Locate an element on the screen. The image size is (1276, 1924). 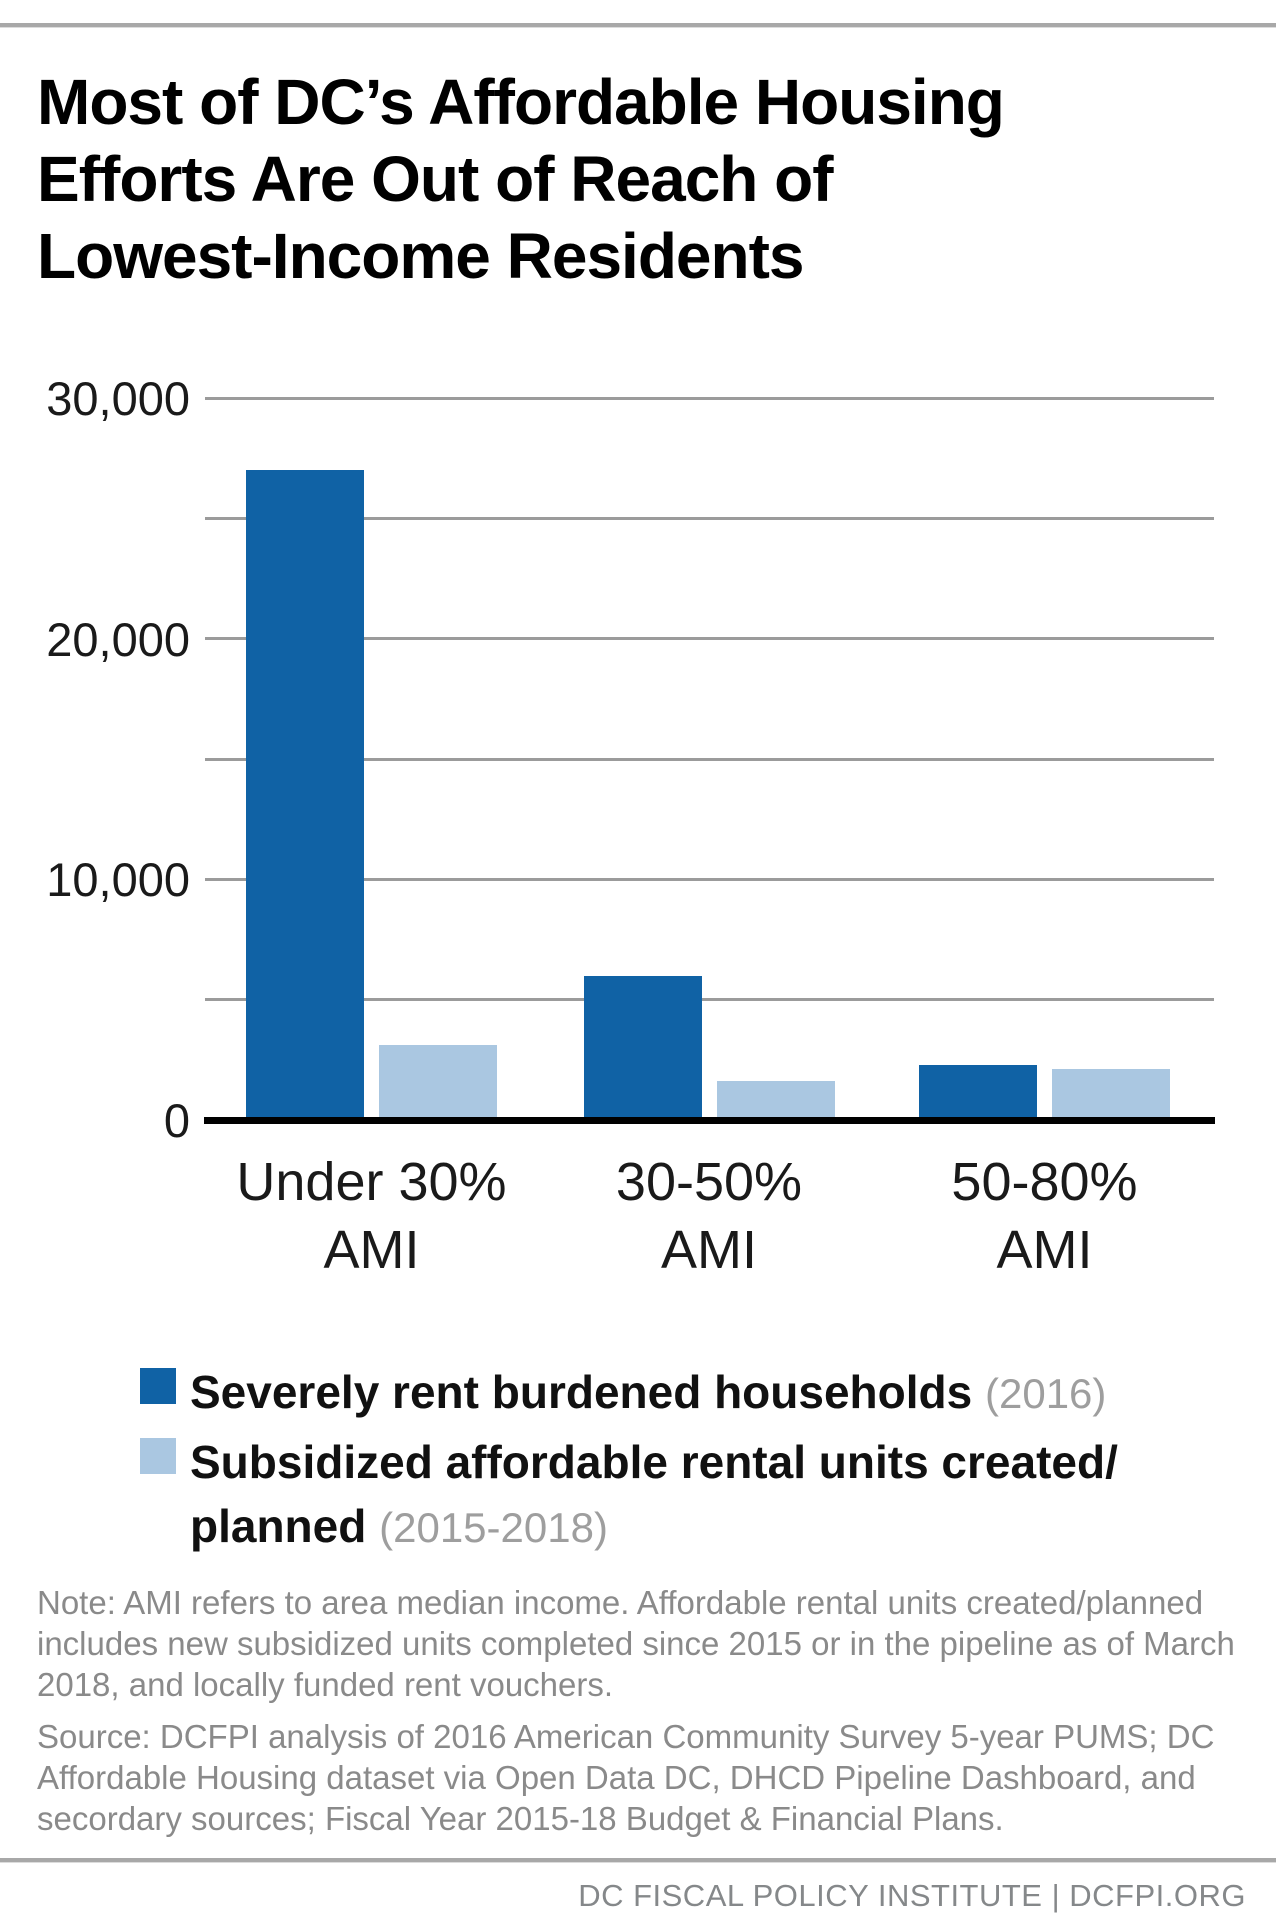
bottom-divider-rule is located at coordinates (638, 1860).